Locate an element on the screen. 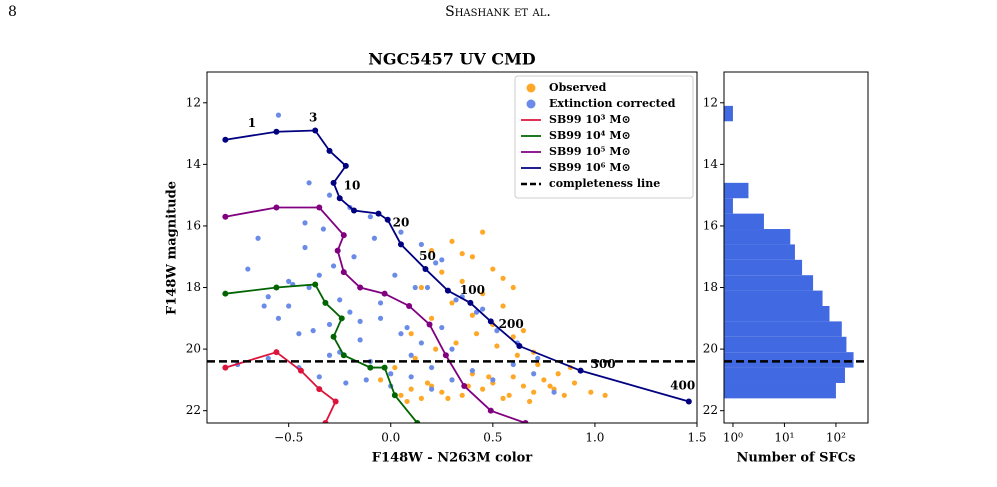  x-tick-label: 10² is located at coordinates (836, 438).